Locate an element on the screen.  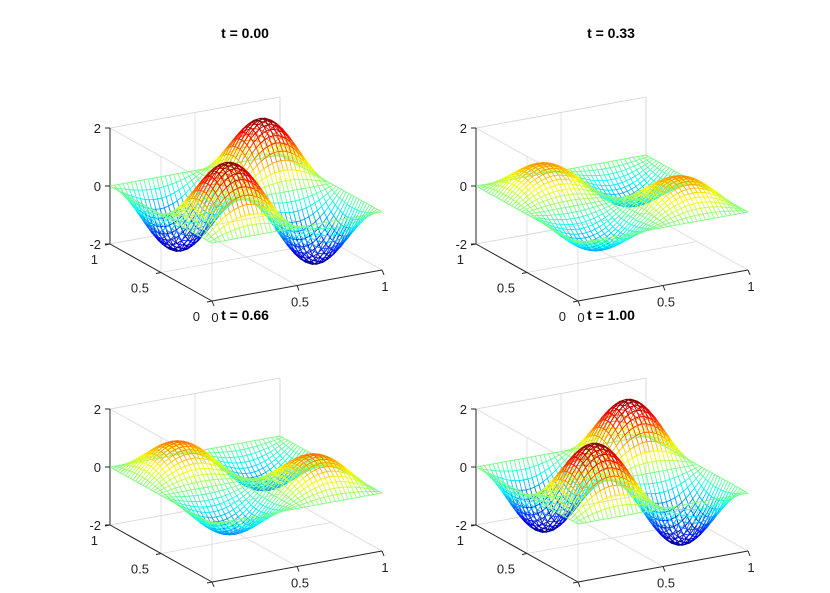
y-tick-label: 1 is located at coordinates (94, 259).